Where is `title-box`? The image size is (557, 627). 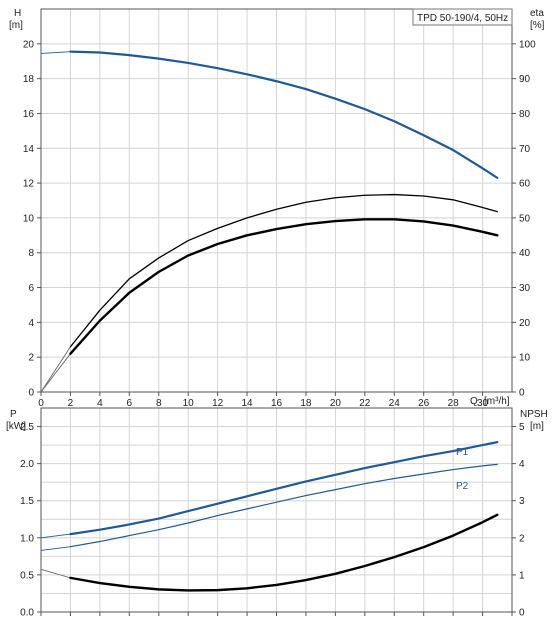
title-box is located at coordinates (462, 17).